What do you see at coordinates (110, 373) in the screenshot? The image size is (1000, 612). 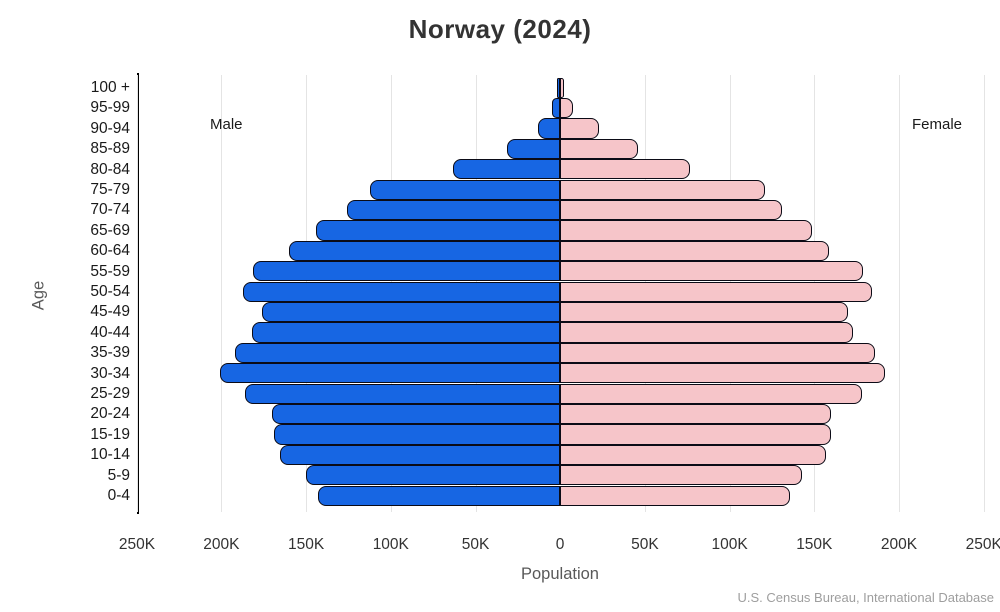 I see `age-tick-label: 30-34` at bounding box center [110, 373].